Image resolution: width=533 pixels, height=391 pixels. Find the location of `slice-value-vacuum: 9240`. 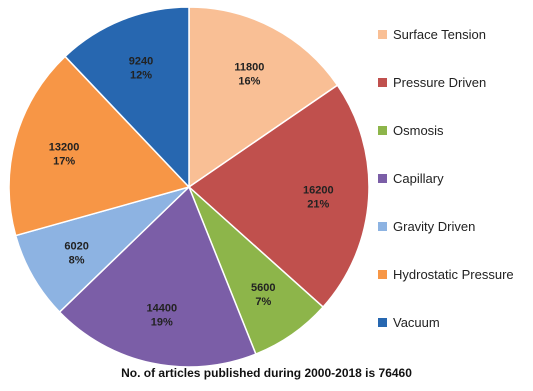

slice-value-vacuum: 9240 is located at coordinates (141, 62).